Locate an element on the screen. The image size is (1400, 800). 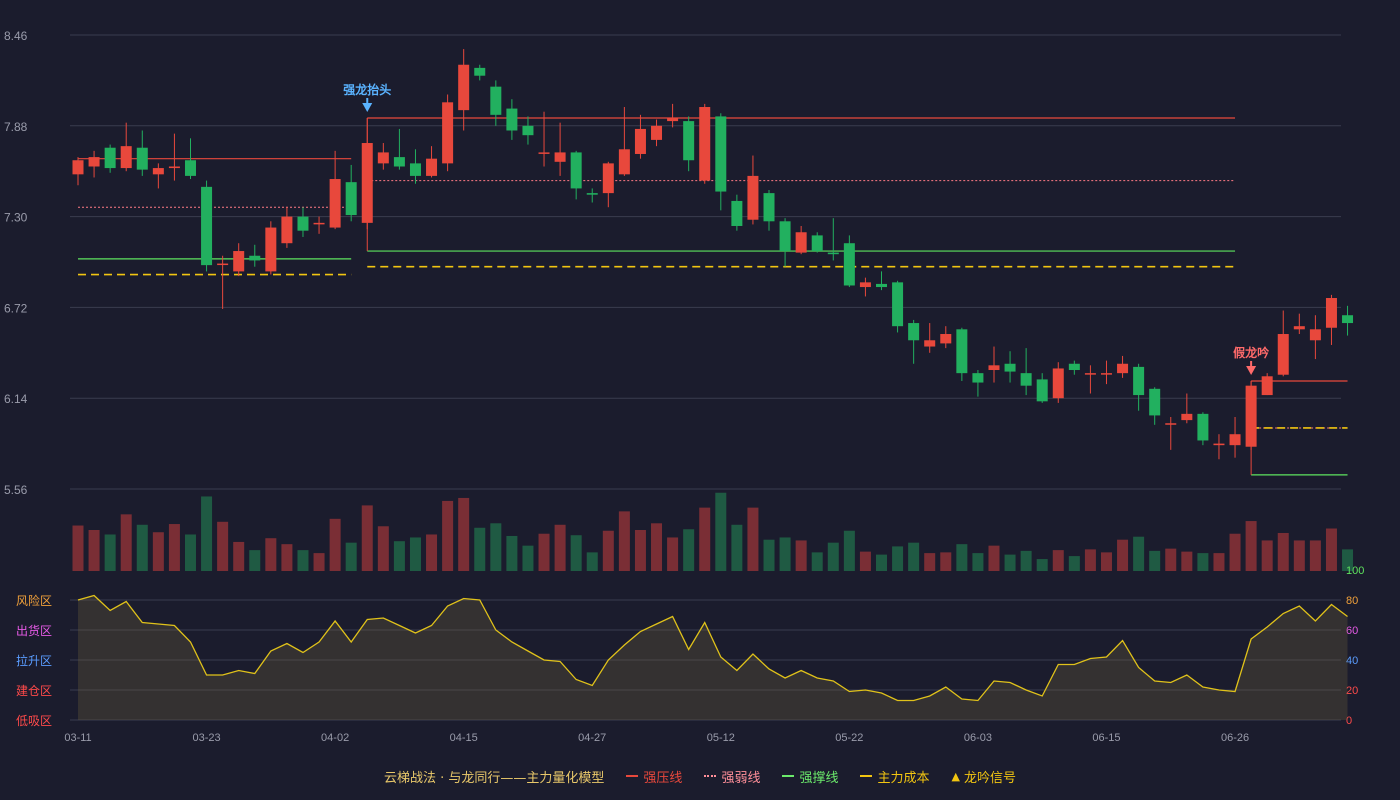
date-tick-label: 06-15 is located at coordinates (1106, 738).